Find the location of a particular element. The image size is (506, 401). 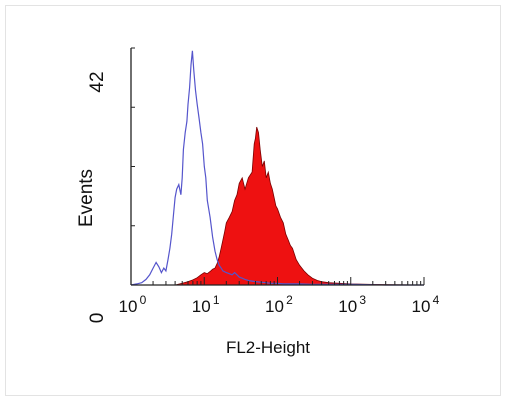

x-tick-exponent: 1 is located at coordinates (216, 300).